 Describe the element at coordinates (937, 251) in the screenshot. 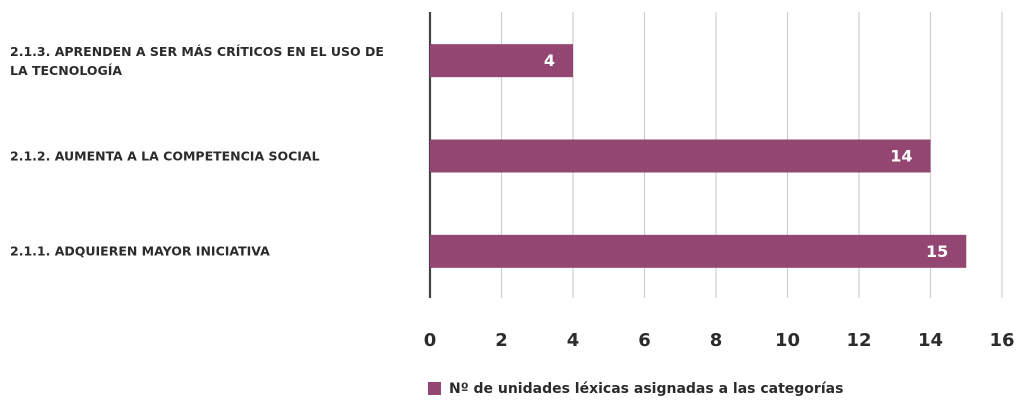

I see `data-label: 15` at that location.